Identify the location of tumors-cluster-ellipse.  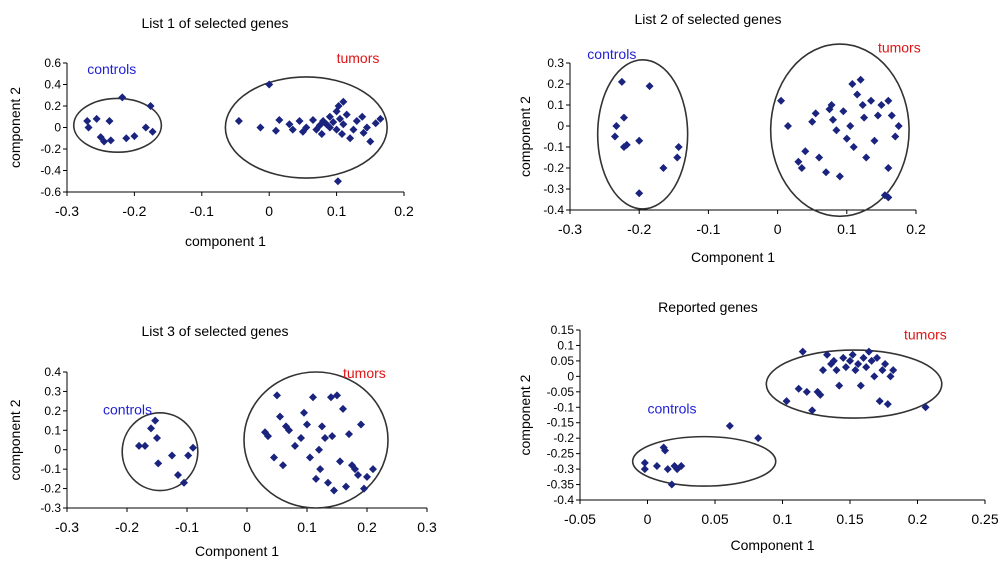
(306, 127).